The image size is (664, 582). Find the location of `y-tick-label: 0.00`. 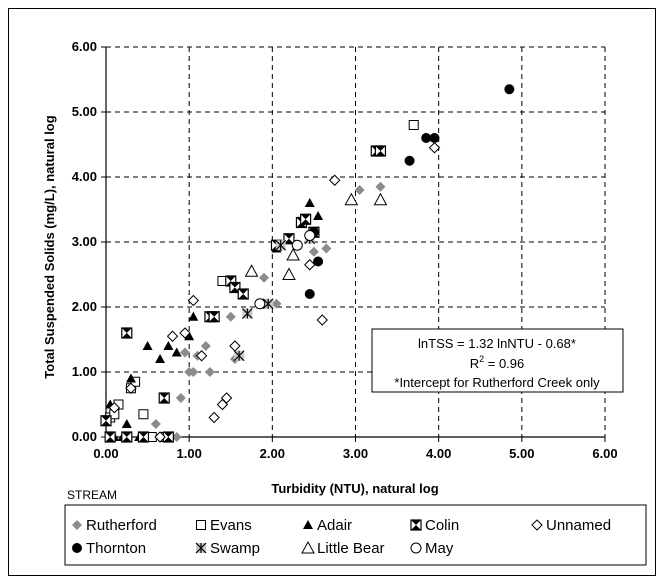

y-tick-label: 0.00 is located at coordinates (84, 436).